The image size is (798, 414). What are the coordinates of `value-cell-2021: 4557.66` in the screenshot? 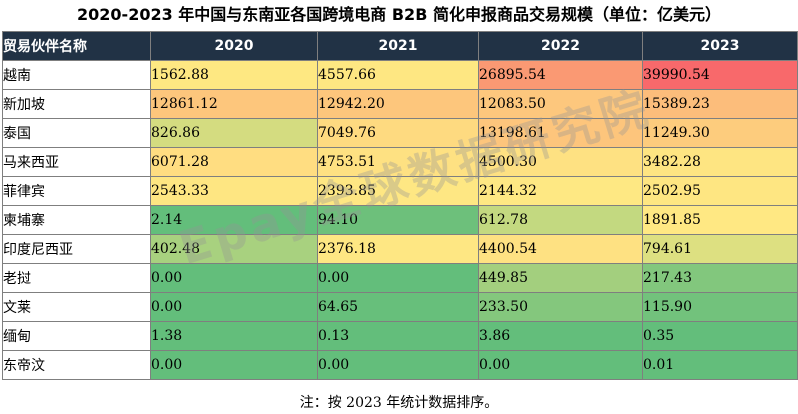 It's located at (398, 75).